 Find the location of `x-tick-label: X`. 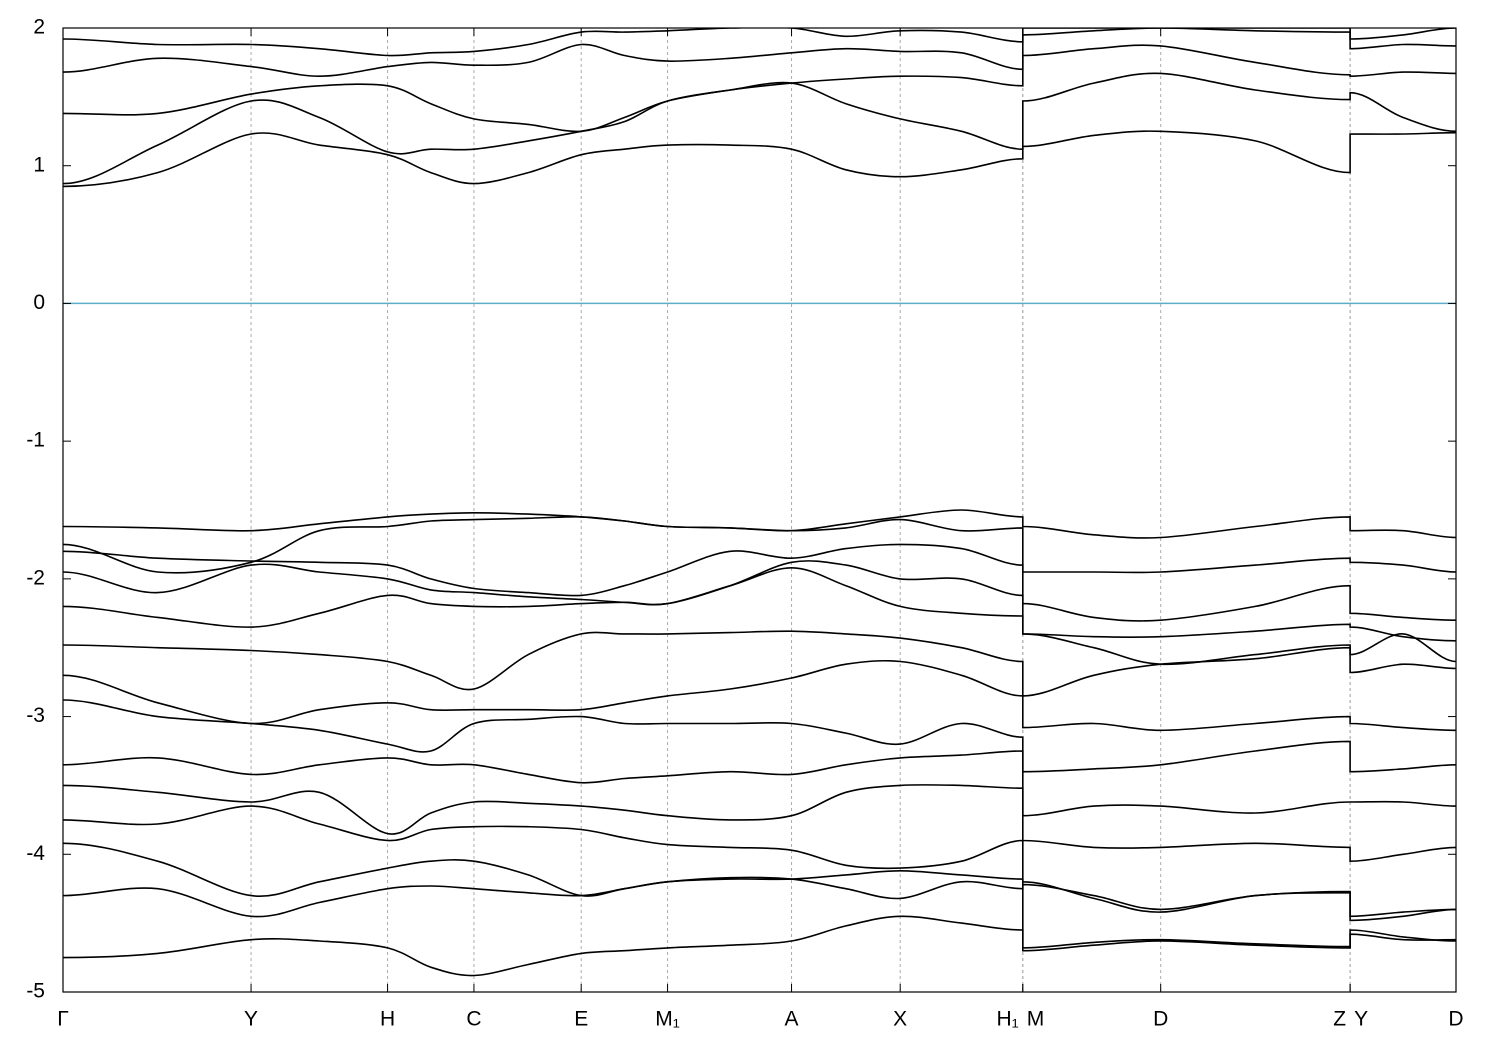

x-tick-label: X is located at coordinates (900, 1019).